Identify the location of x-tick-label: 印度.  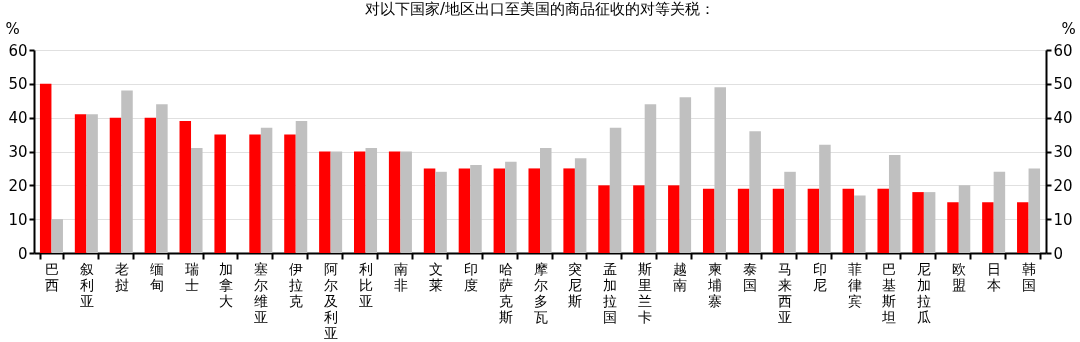
(470, 276).